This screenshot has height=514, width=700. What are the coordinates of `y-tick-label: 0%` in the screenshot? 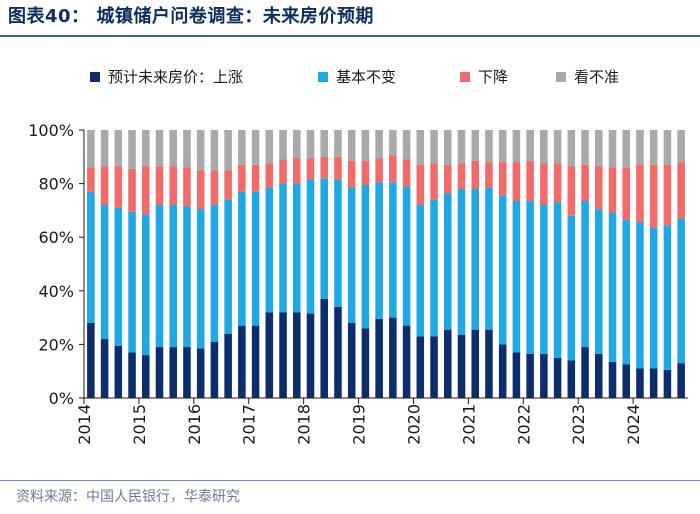 It's located at (61, 398).